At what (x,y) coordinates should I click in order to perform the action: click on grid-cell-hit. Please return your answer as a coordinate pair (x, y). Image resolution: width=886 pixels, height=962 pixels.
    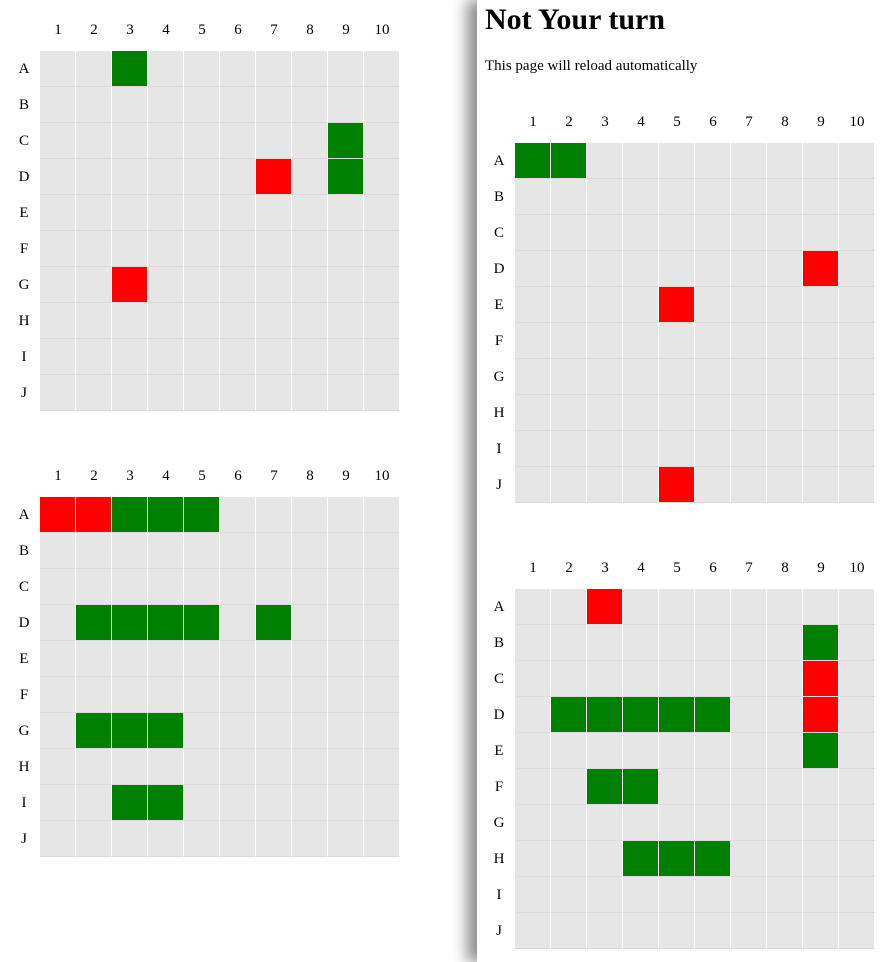
    Looking at the image, I should click on (677, 485).